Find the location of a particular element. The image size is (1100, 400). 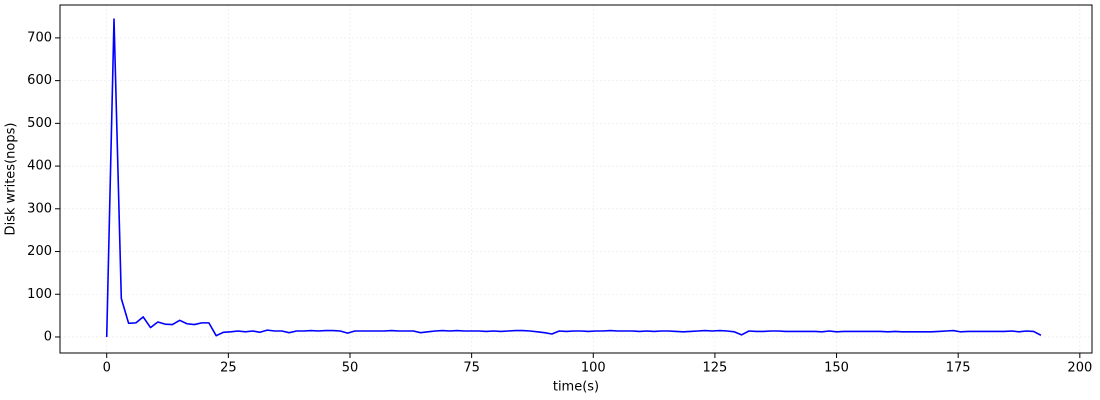

y-tick-label: 400 is located at coordinates (39, 166).